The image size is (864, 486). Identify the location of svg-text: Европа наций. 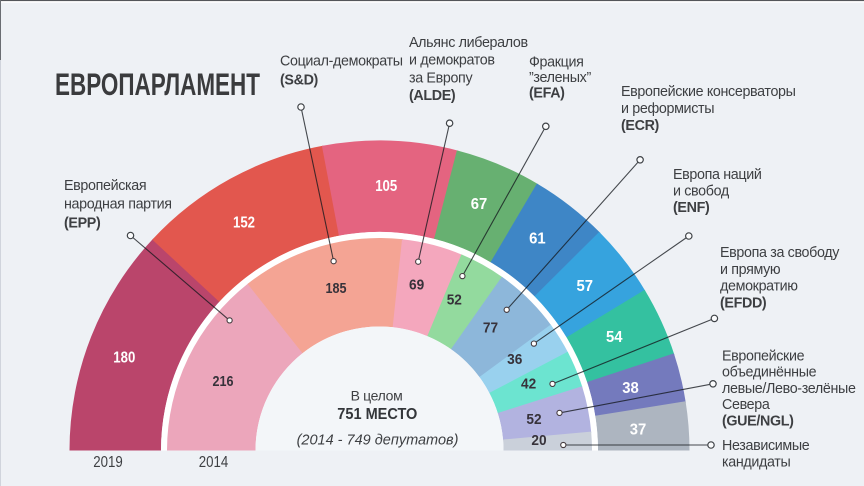
(717, 175).